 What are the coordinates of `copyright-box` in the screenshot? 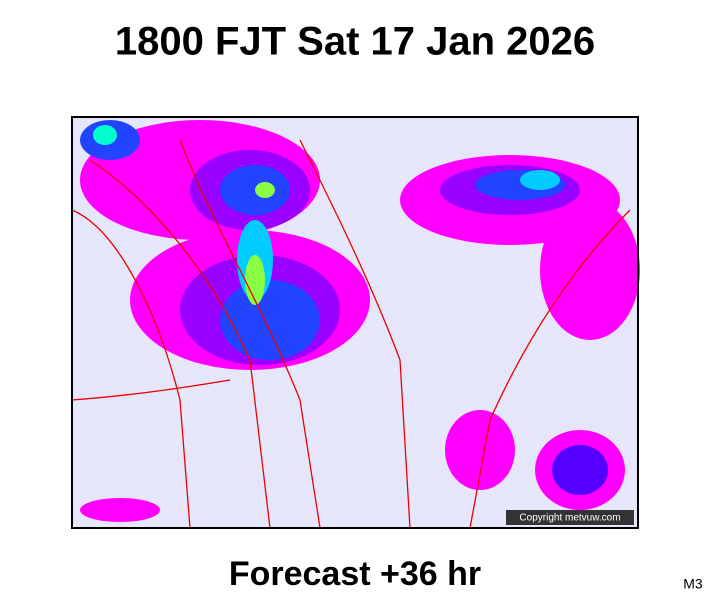 It's located at (570, 517).